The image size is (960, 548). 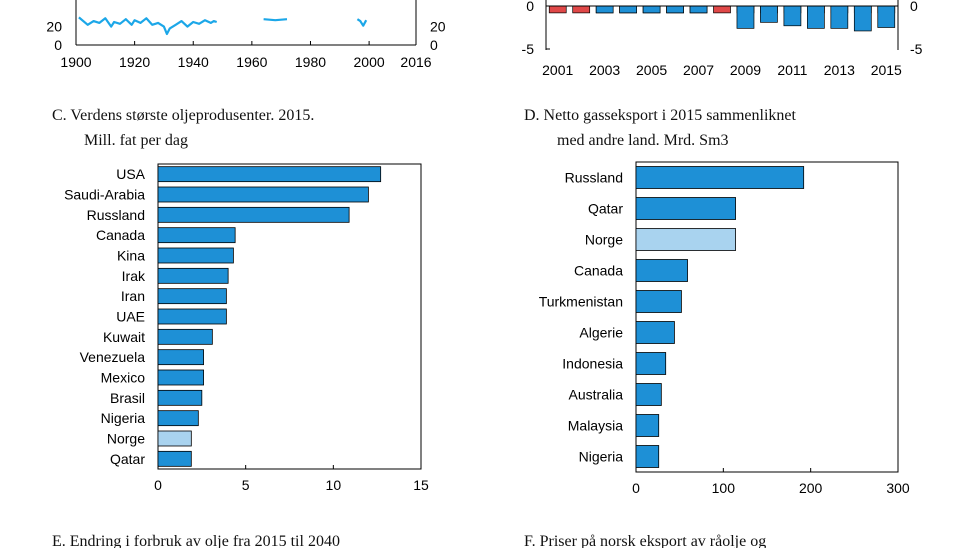 What do you see at coordinates (596, 395) in the screenshot?
I see `category-label: Australia` at bounding box center [596, 395].